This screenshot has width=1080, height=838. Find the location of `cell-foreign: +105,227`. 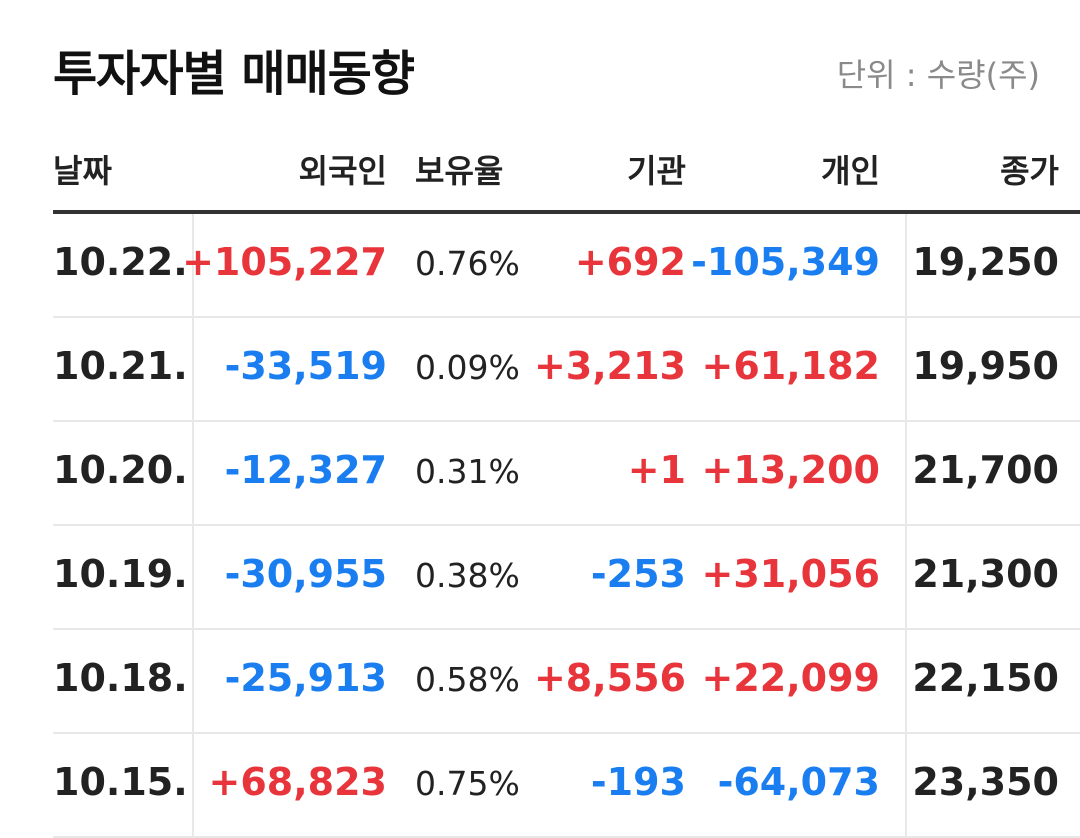

cell-foreign: +105,227 is located at coordinates (284, 262).